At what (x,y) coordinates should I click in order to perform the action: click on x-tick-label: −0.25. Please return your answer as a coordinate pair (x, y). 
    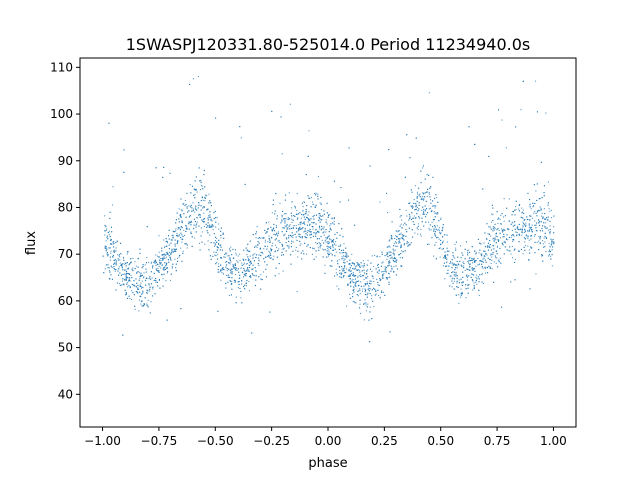
    Looking at the image, I should click on (271, 441).